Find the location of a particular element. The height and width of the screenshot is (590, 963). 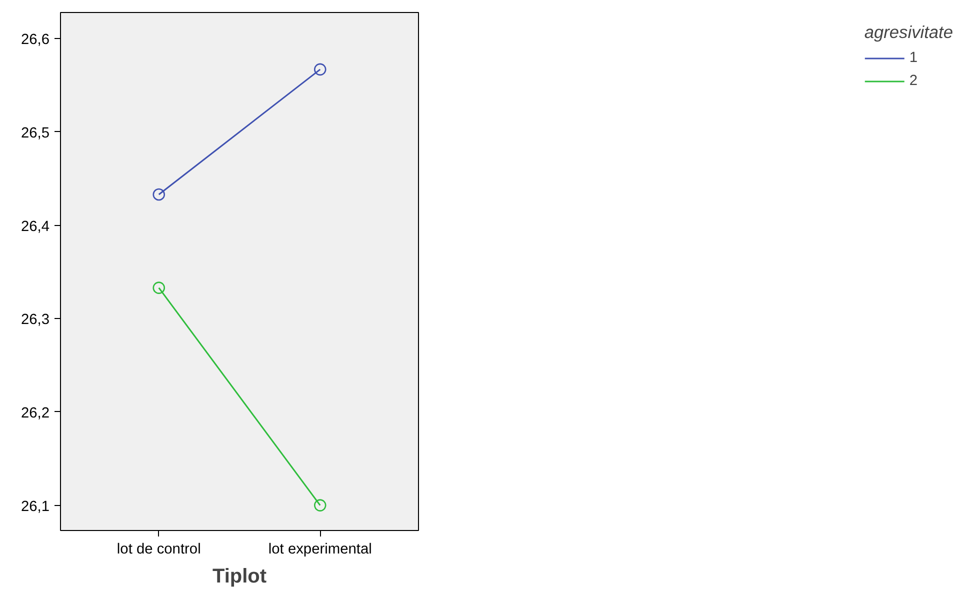

legend-title: agresivitate is located at coordinates (908, 32).